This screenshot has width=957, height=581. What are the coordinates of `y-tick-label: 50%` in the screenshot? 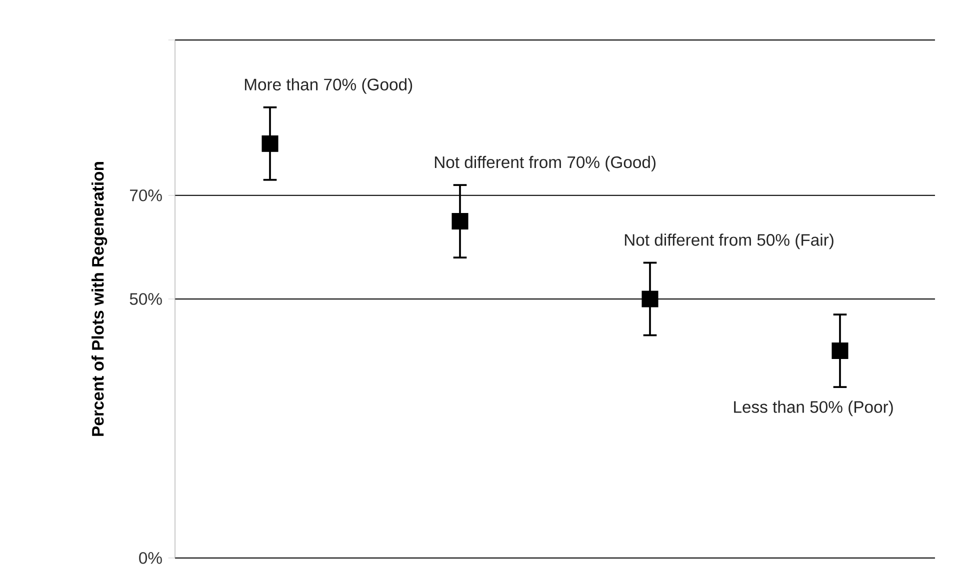 It's located at (146, 299).